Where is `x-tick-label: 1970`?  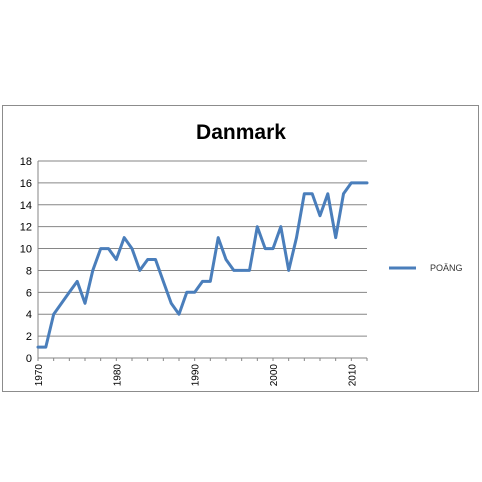 x-tick-label: 1970 is located at coordinates (39, 375).